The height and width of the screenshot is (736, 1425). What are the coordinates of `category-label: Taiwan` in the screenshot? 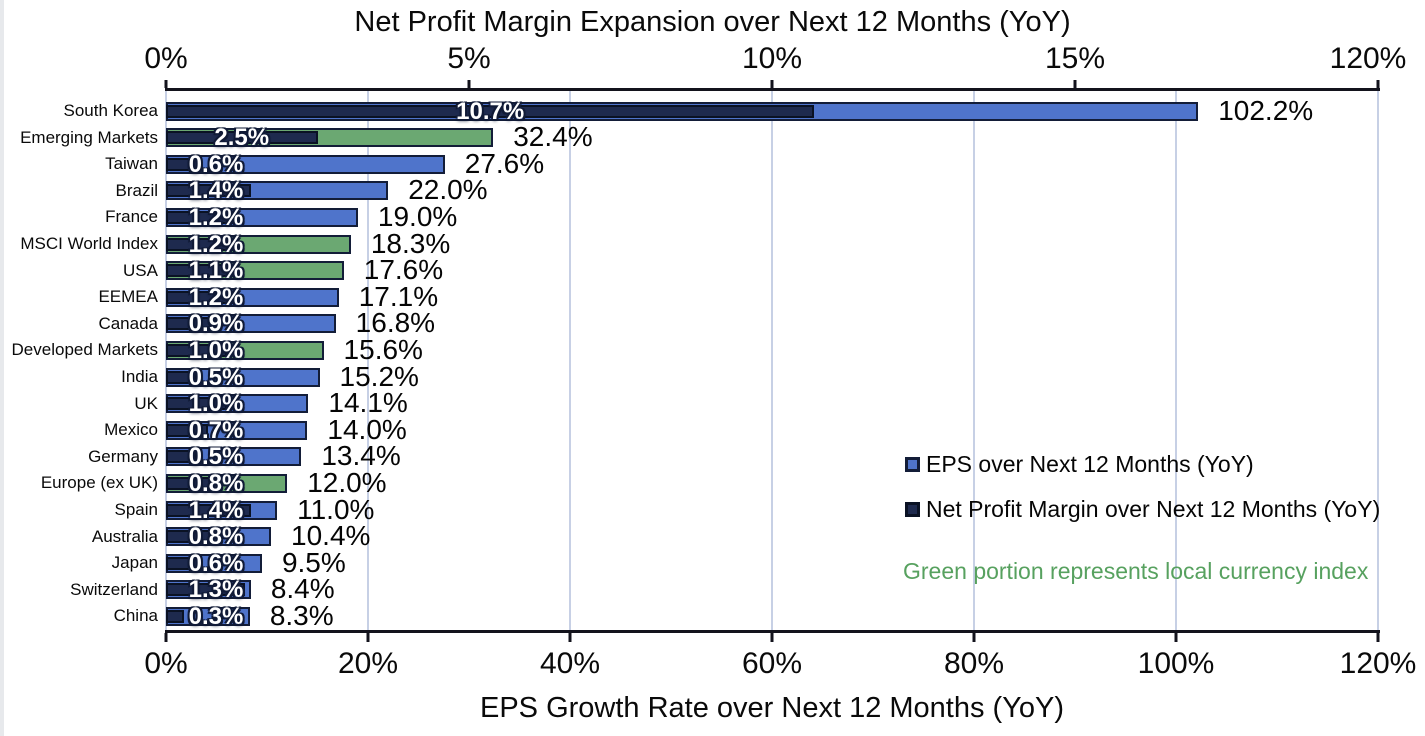 It's located at (131, 164).